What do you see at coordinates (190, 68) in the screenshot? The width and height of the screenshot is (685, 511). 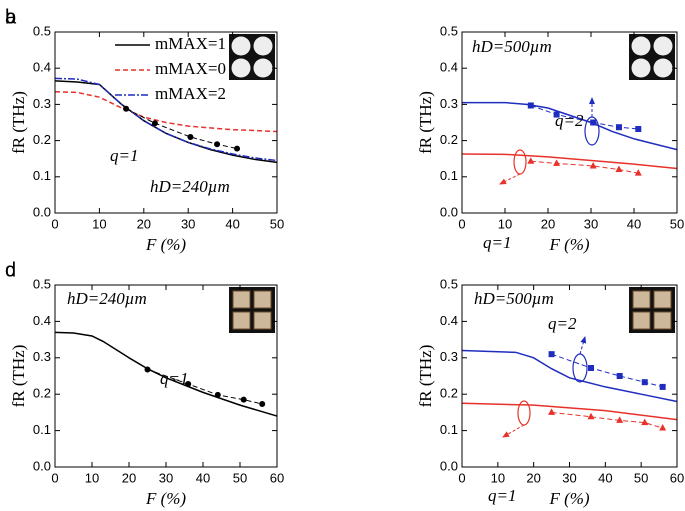 I see `legend-label: mMAX=0` at bounding box center [190, 68].